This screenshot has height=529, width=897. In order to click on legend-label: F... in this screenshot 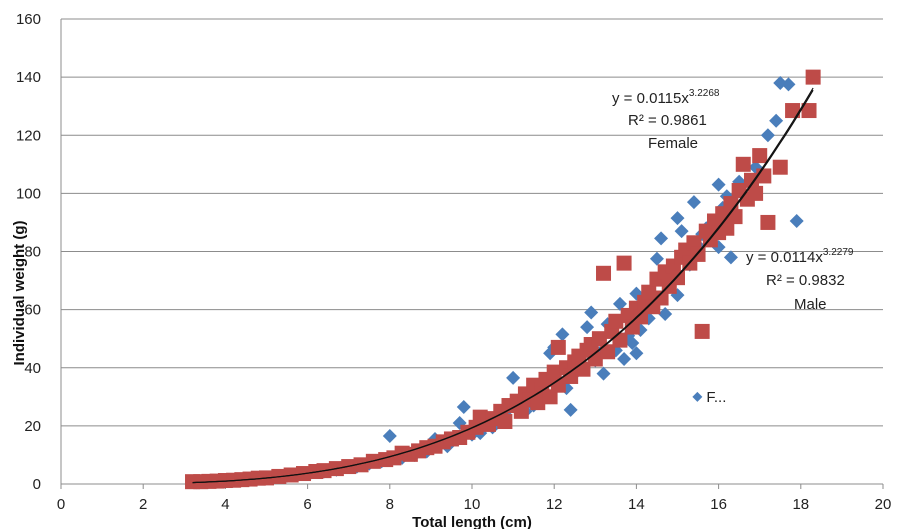, I will do `click(716, 397)`.